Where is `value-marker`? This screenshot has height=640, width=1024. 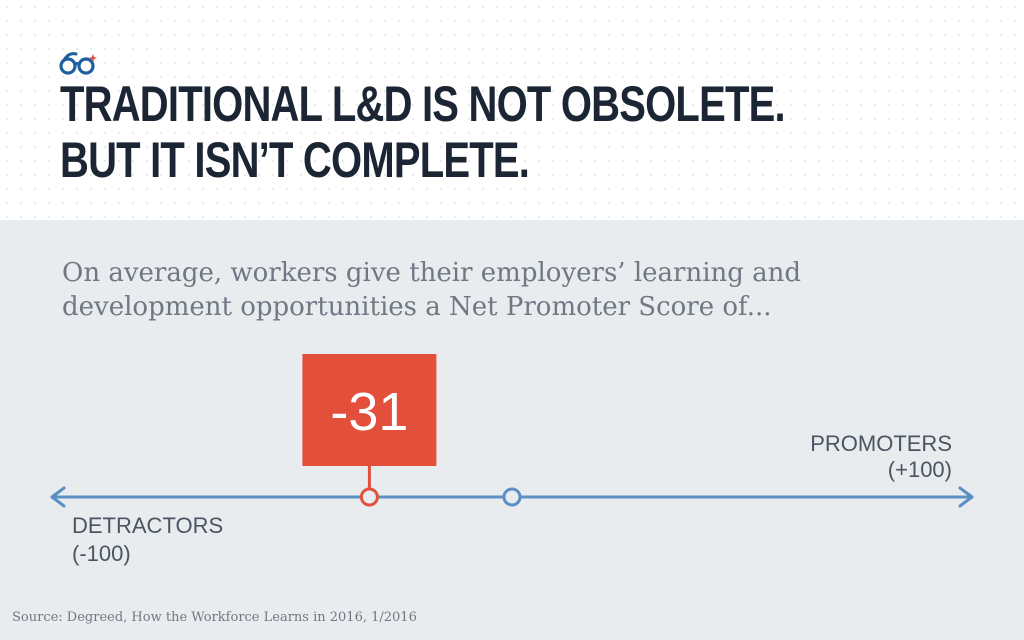 value-marker is located at coordinates (369, 497).